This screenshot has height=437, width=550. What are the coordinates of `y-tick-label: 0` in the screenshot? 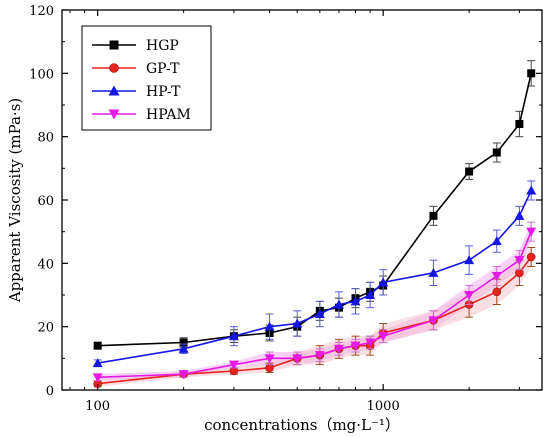 It's located at (50, 391).